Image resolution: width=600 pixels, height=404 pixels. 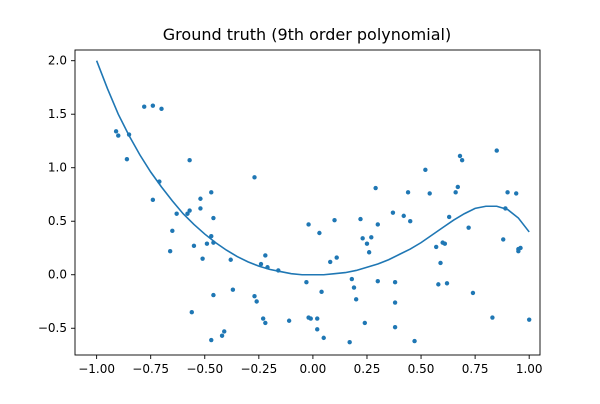 I want to click on chart-title: Ground truth (9th order polynomial), so click(x=307, y=34).